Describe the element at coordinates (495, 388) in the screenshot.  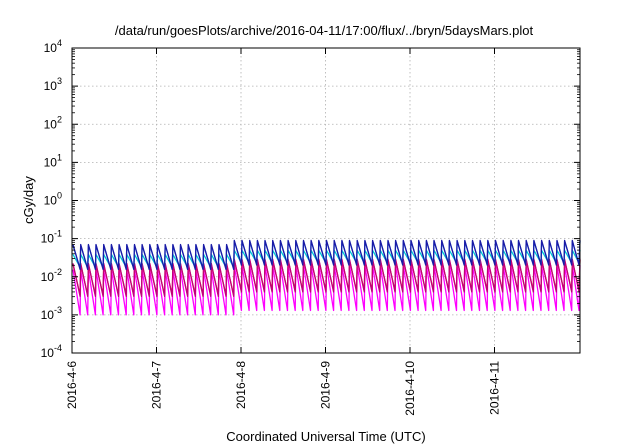
I see `x-tick-label: 2016-4-11` at that location.